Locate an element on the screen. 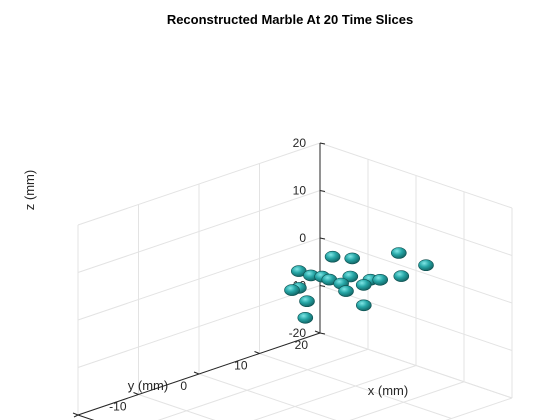  y-tick-label: -10 is located at coordinates (118, 407).